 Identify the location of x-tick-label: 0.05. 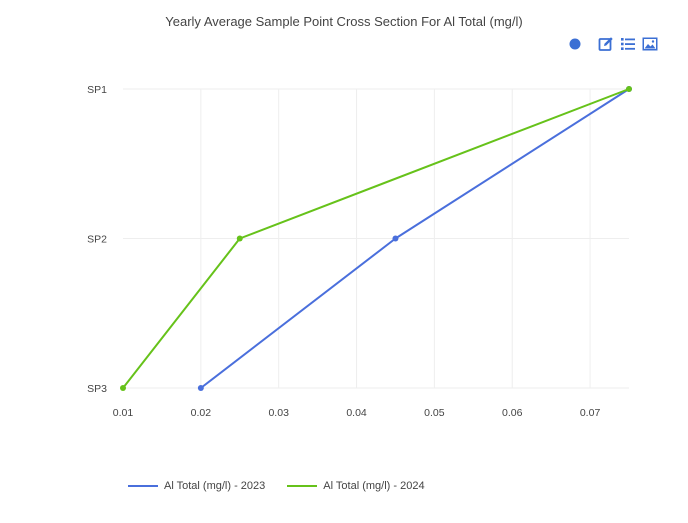
(434, 413).